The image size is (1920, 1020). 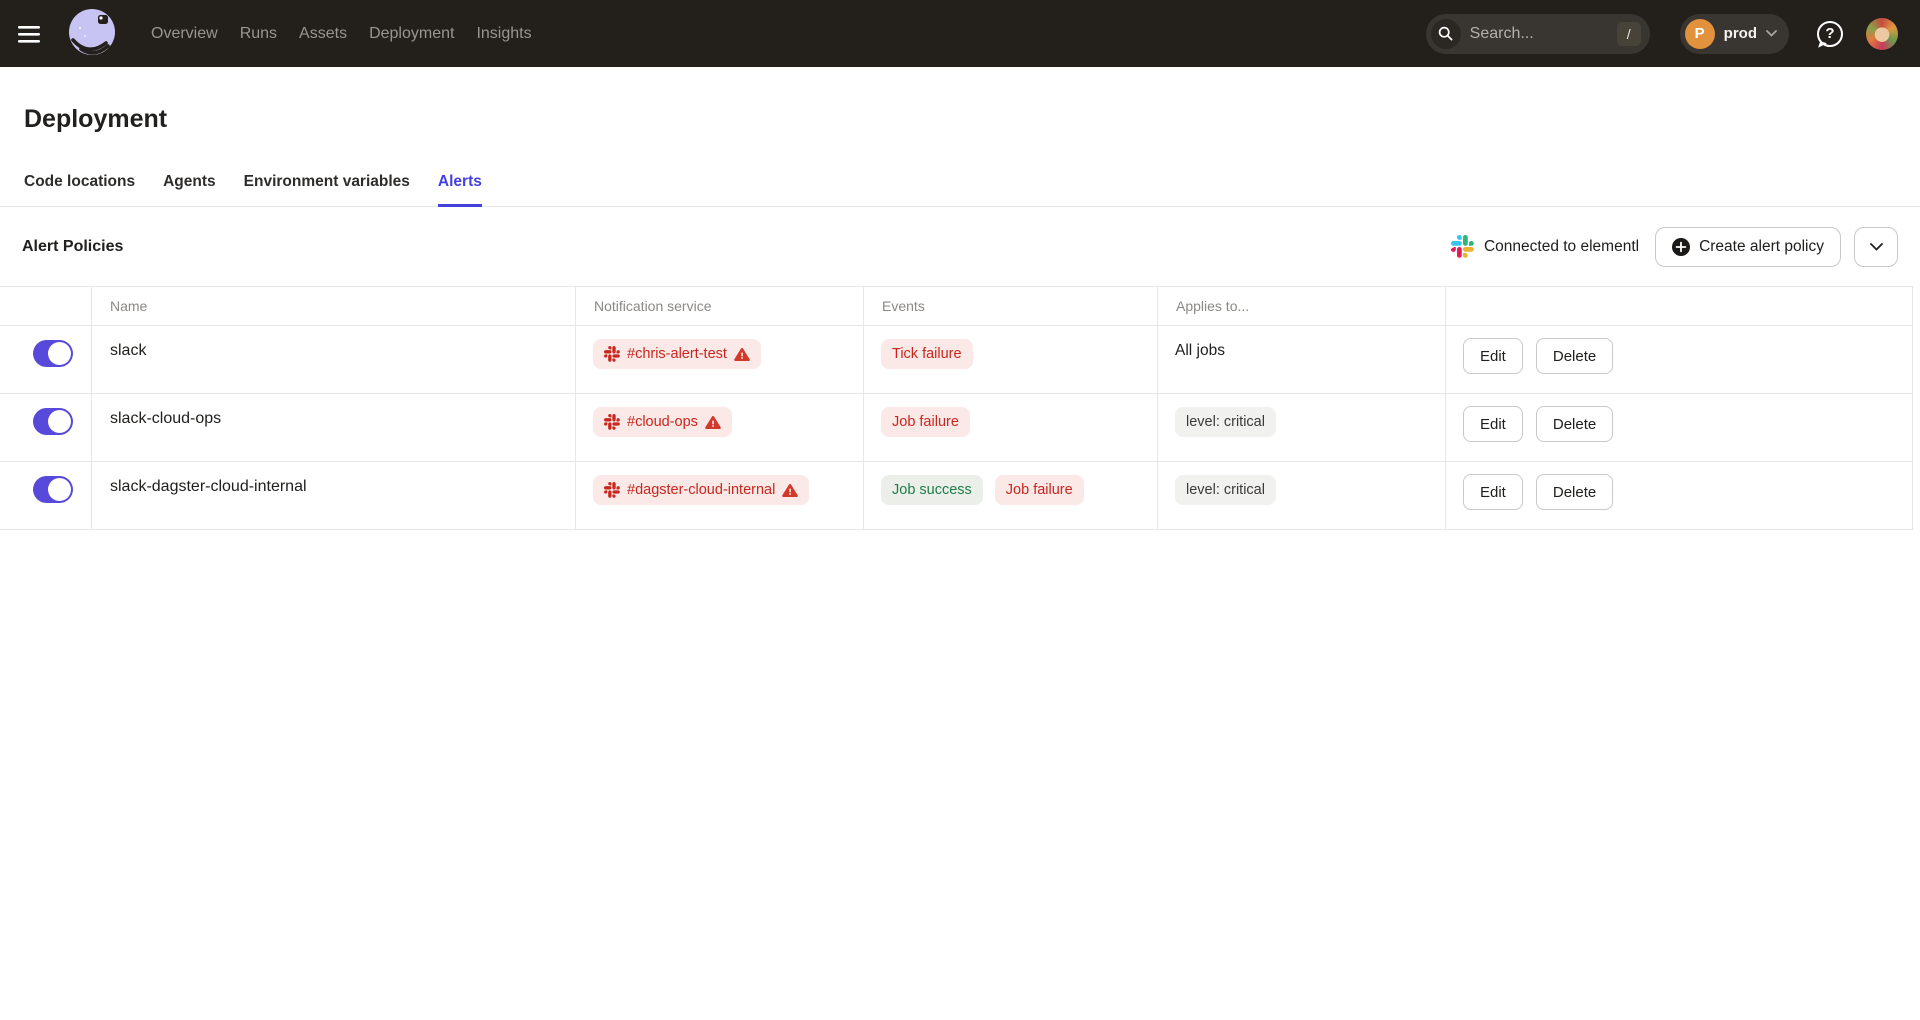 I want to click on main-nav: Overview Runs Assets Deployment Insights, so click(x=341, y=34).